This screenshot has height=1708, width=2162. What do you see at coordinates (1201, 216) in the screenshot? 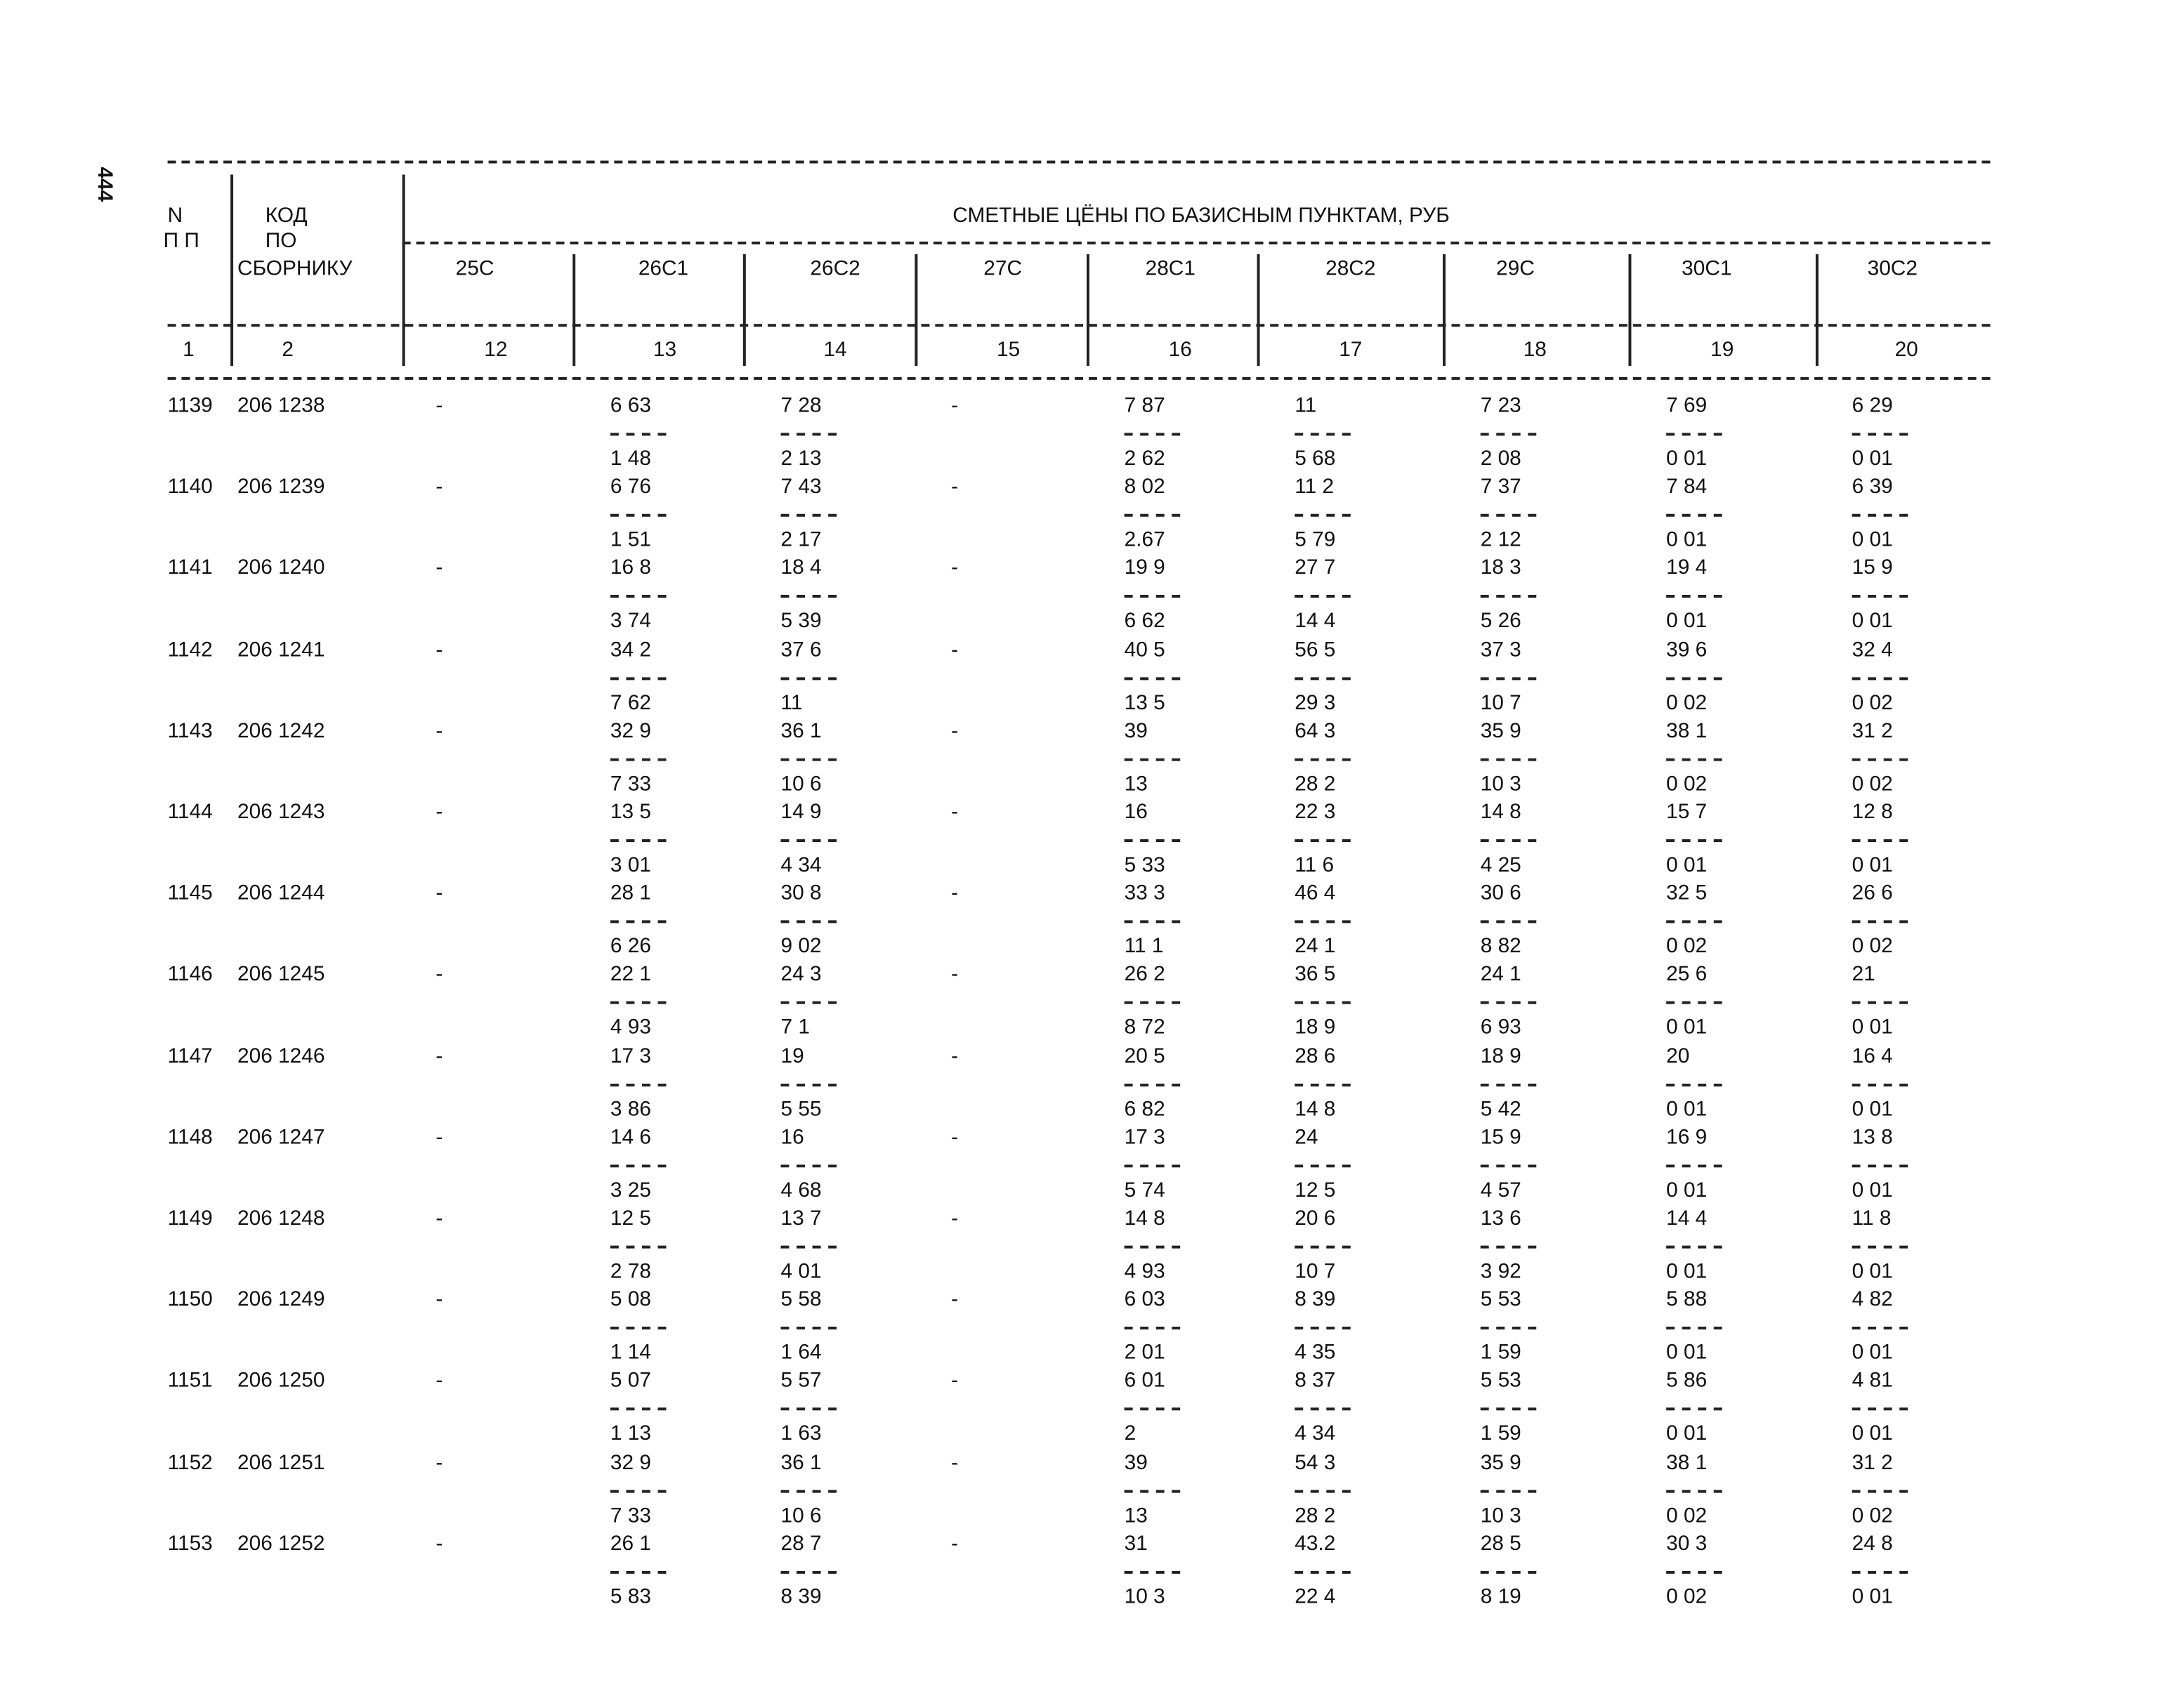
I see `header-title: СМЕТНЫЕ ЦЁНЫ ПО БАЗИСНЫМ ПУНКТАМ, РУБ` at bounding box center [1201, 216].